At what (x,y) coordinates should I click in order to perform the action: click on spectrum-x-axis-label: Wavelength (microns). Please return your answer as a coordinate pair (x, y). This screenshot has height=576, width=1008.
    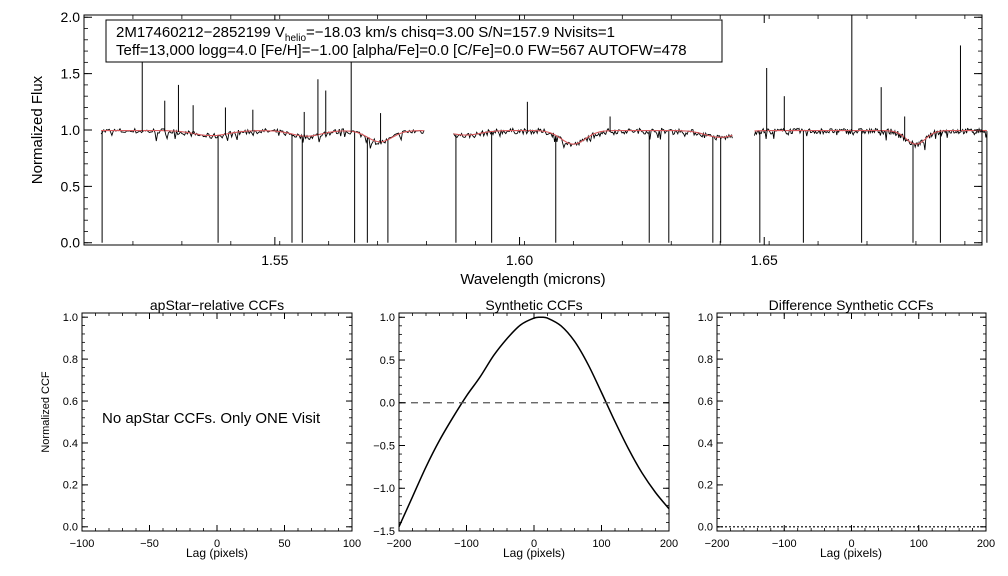
    Looking at the image, I should click on (532, 279).